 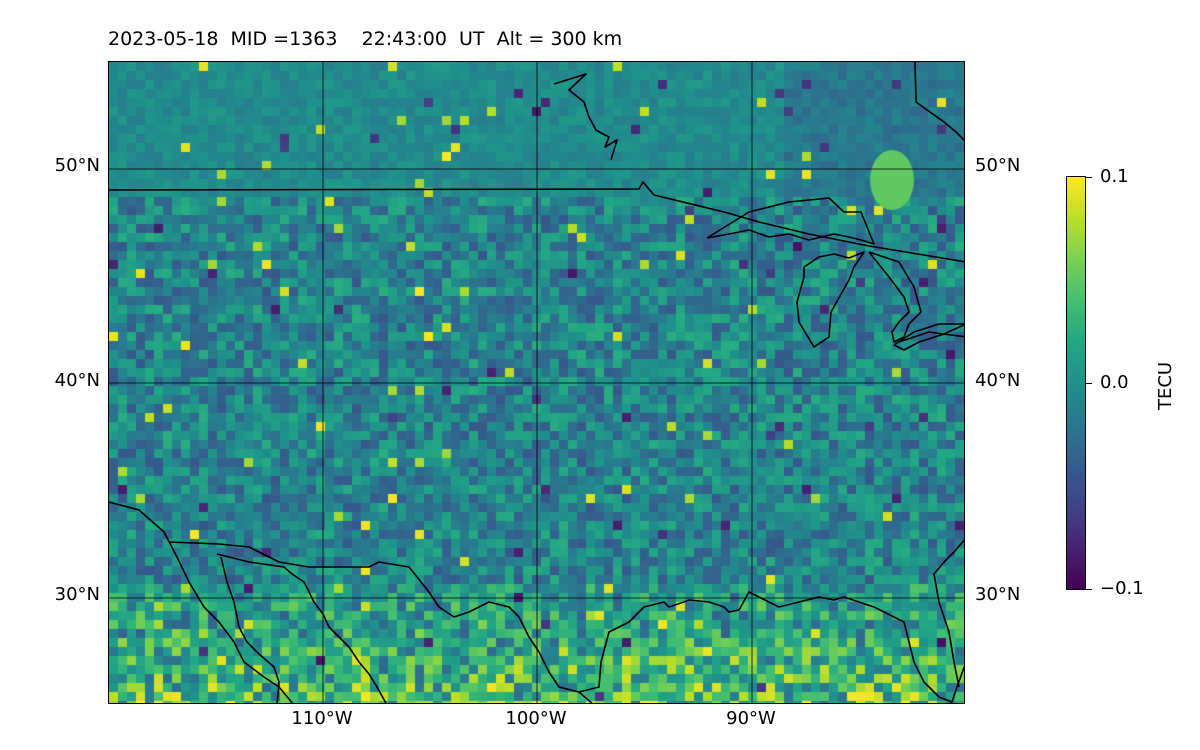 I want to click on james-bay-coast, so click(x=939, y=102).